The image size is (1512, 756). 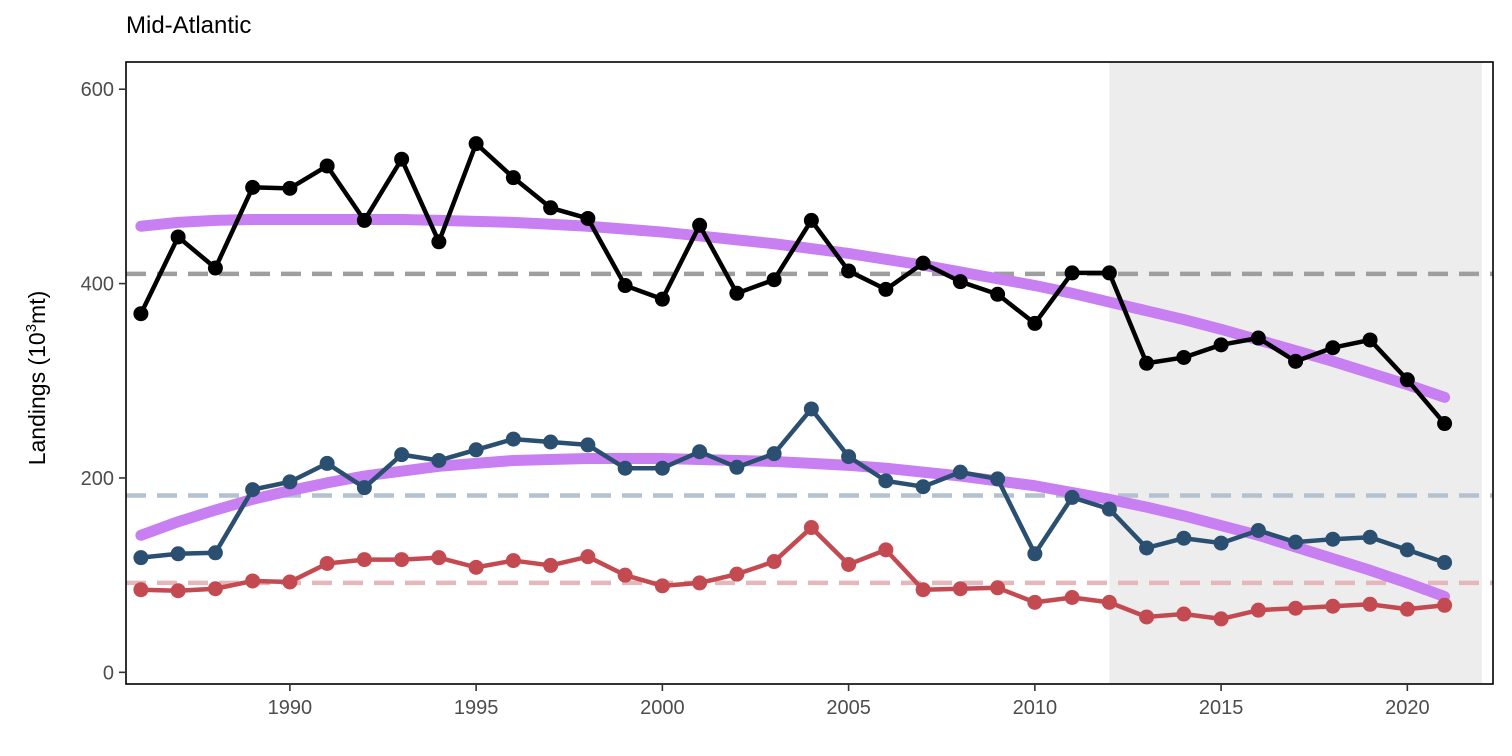 I want to click on y-tick-label: 0, so click(x=108, y=673).